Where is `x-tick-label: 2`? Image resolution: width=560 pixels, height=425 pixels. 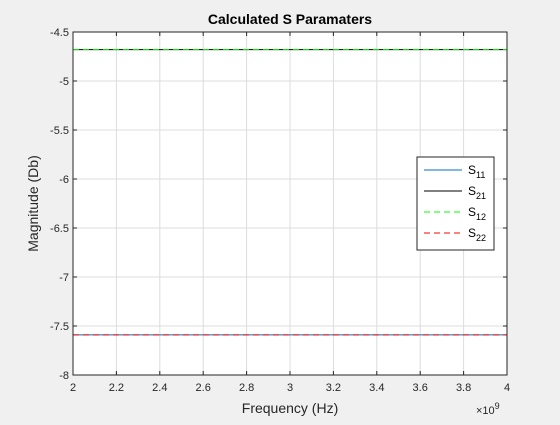
x-tick-label: 2 is located at coordinates (73, 388).